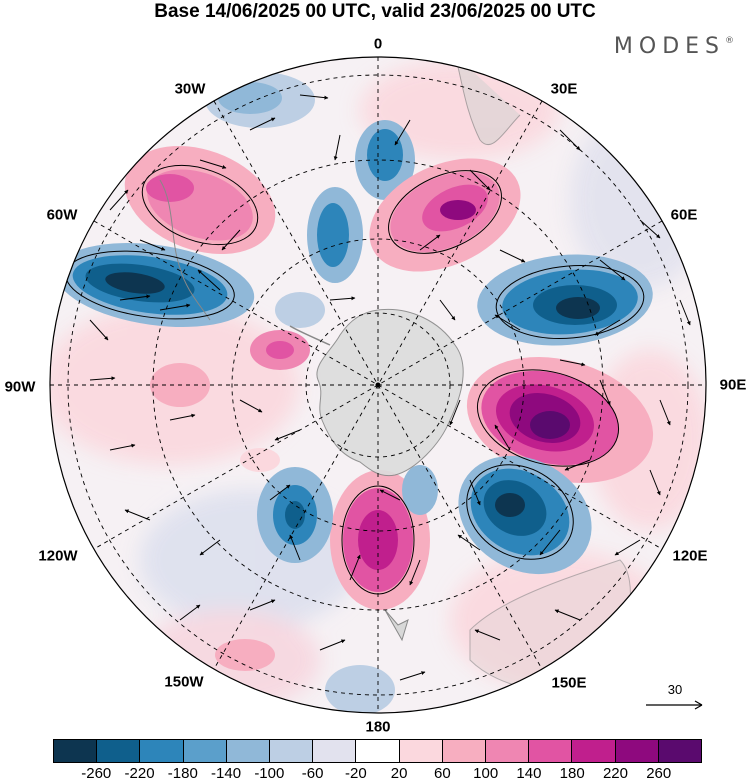 This screenshot has width=750, height=783. I want to click on south-pole-marker, so click(378, 385).